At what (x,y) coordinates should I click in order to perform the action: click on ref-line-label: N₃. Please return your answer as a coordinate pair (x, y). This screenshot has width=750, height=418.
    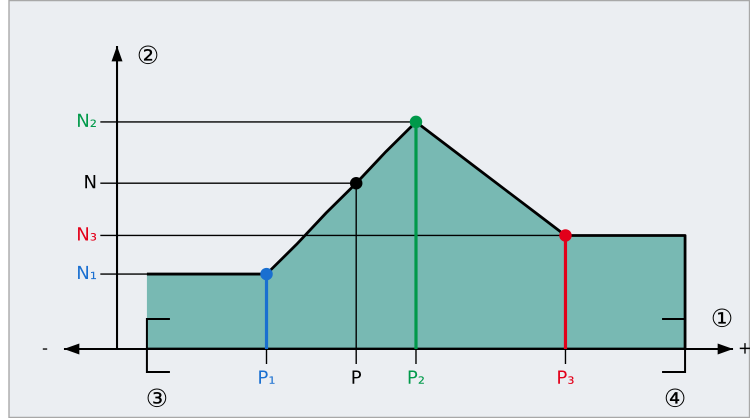
    Looking at the image, I should click on (87, 234).